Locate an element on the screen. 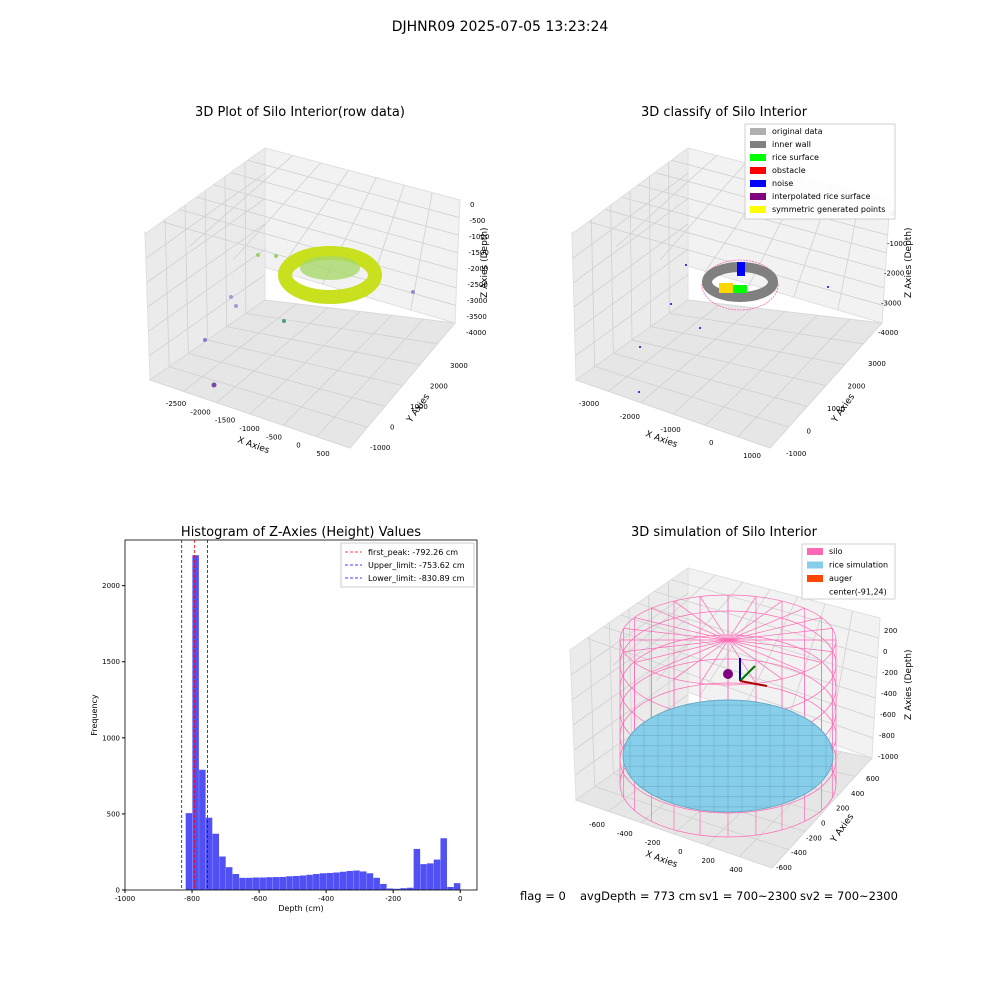 Image resolution: width=1000 pixels, height=1000 pixels. legend-label: rice surface is located at coordinates (795, 157).